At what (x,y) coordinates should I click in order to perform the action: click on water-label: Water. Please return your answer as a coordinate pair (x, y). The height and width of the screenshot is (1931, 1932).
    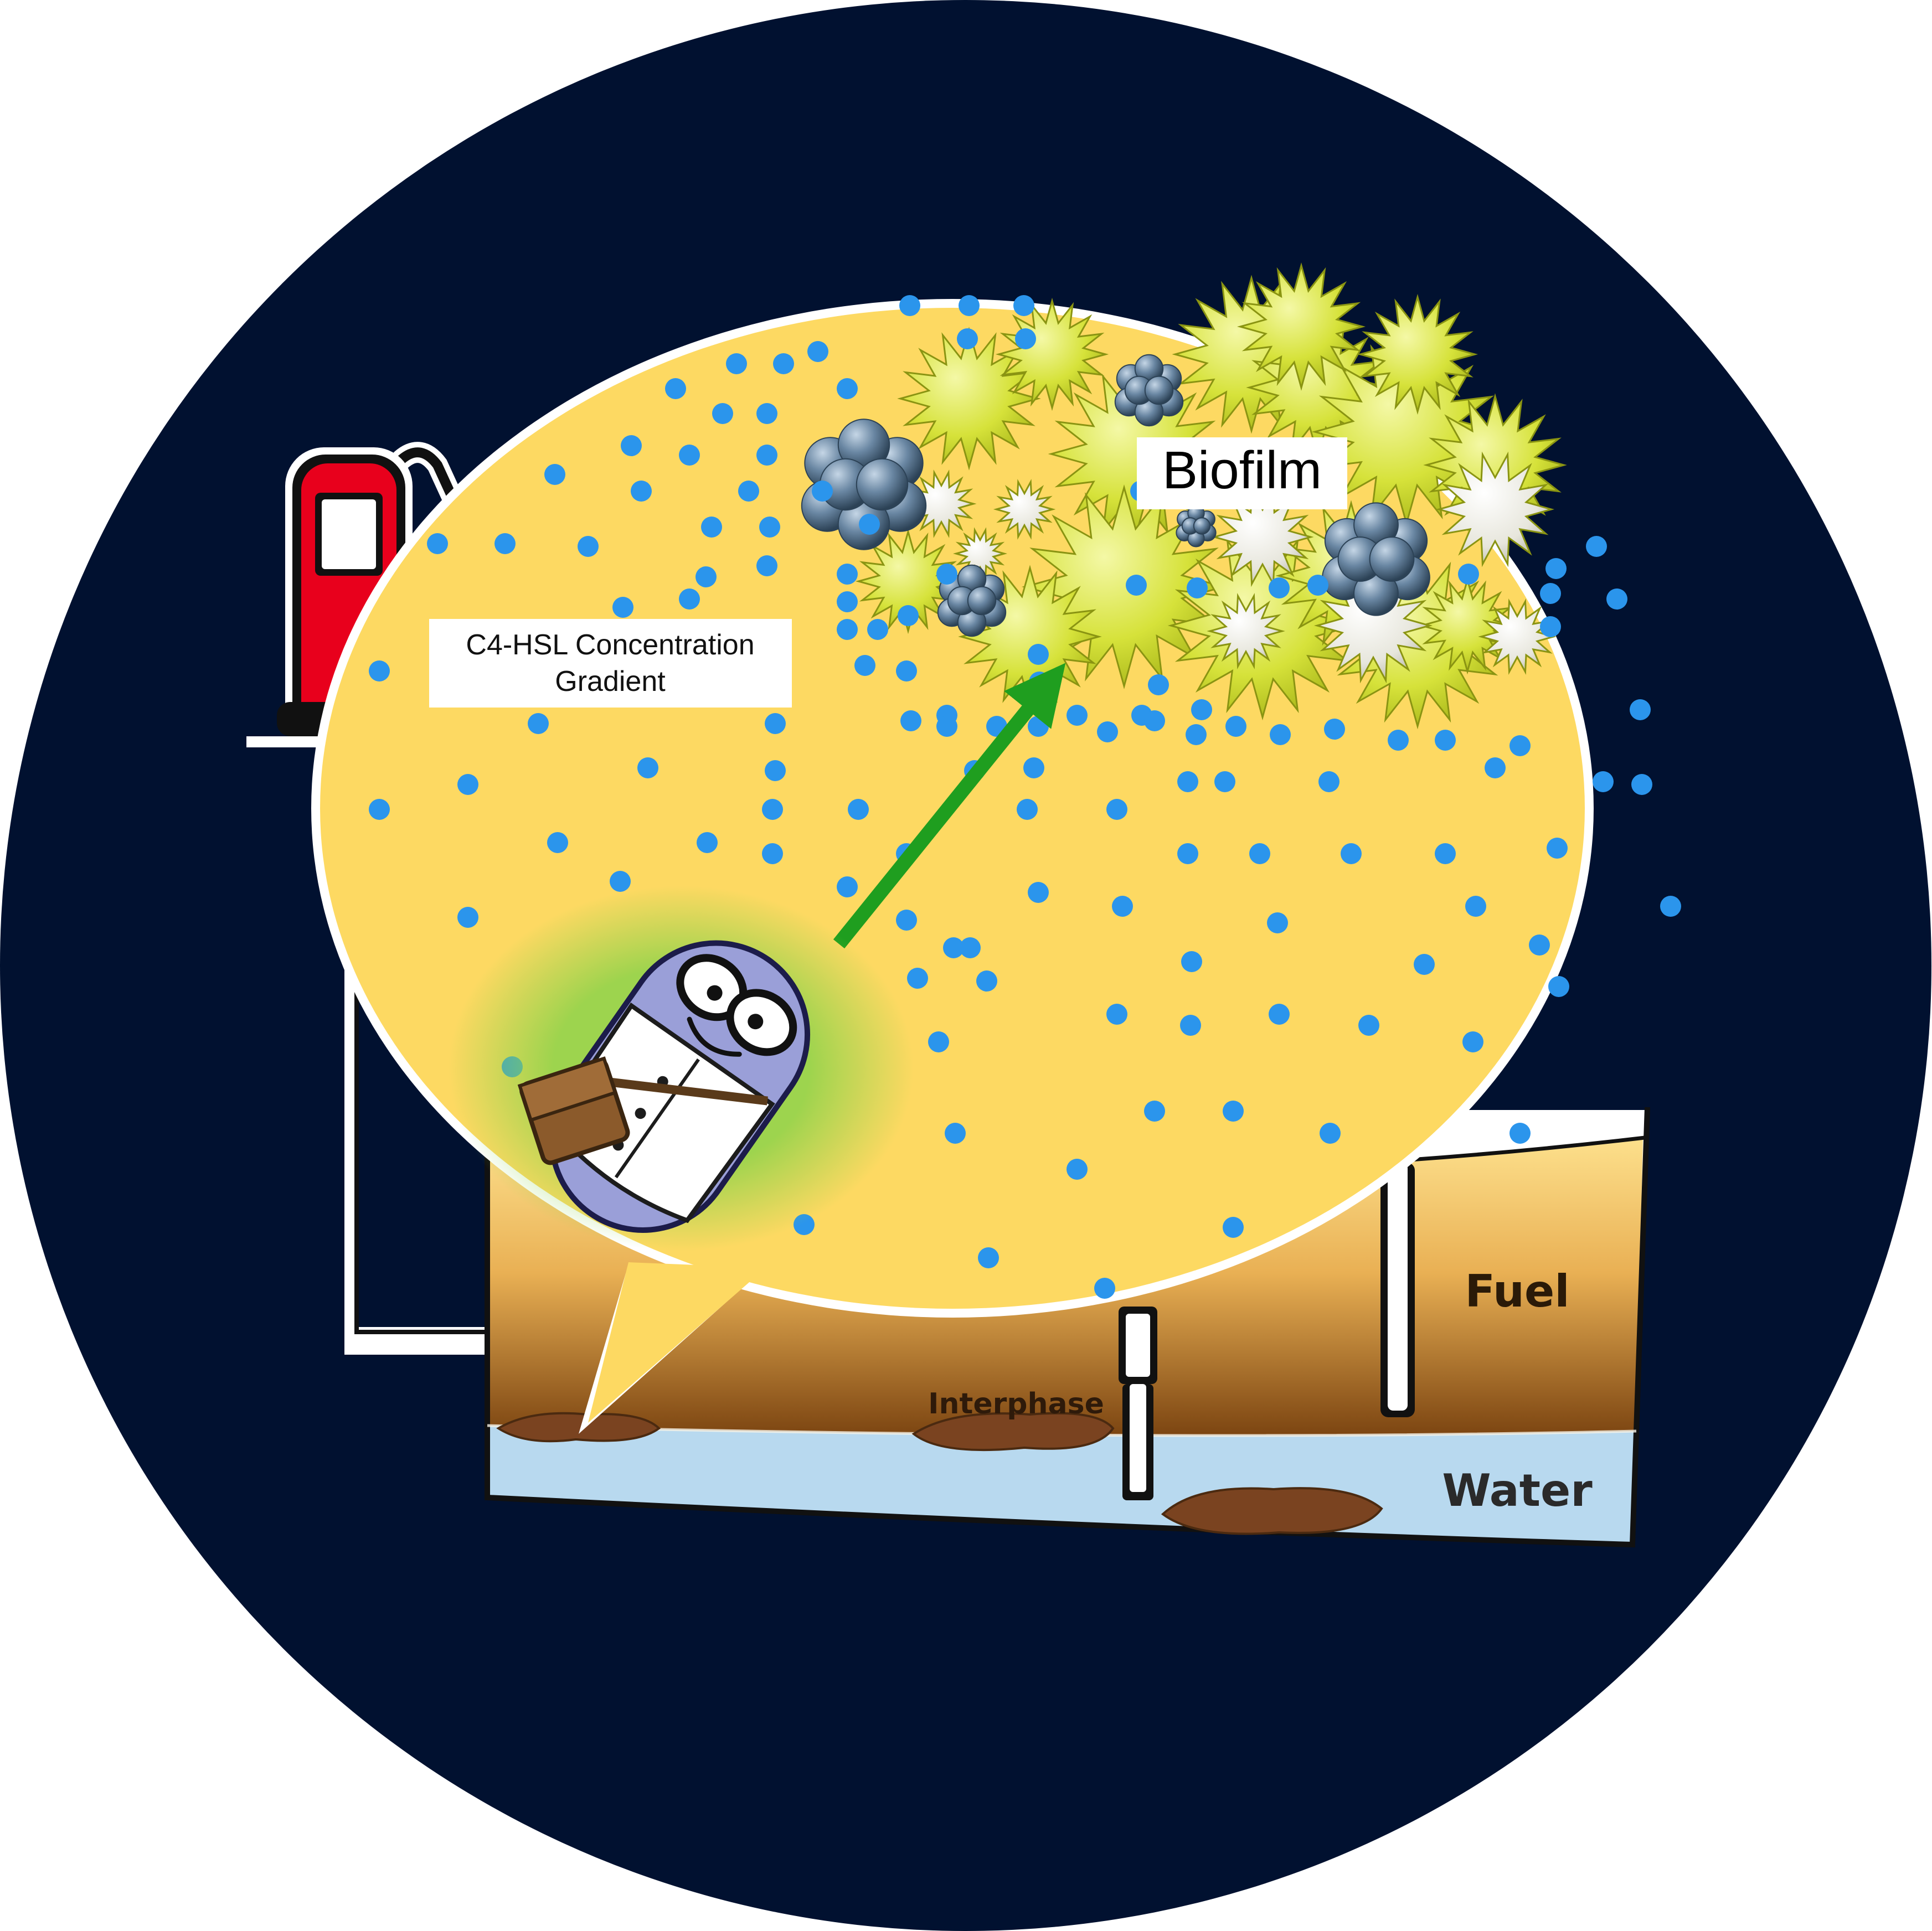
    Looking at the image, I should click on (1517, 1490).